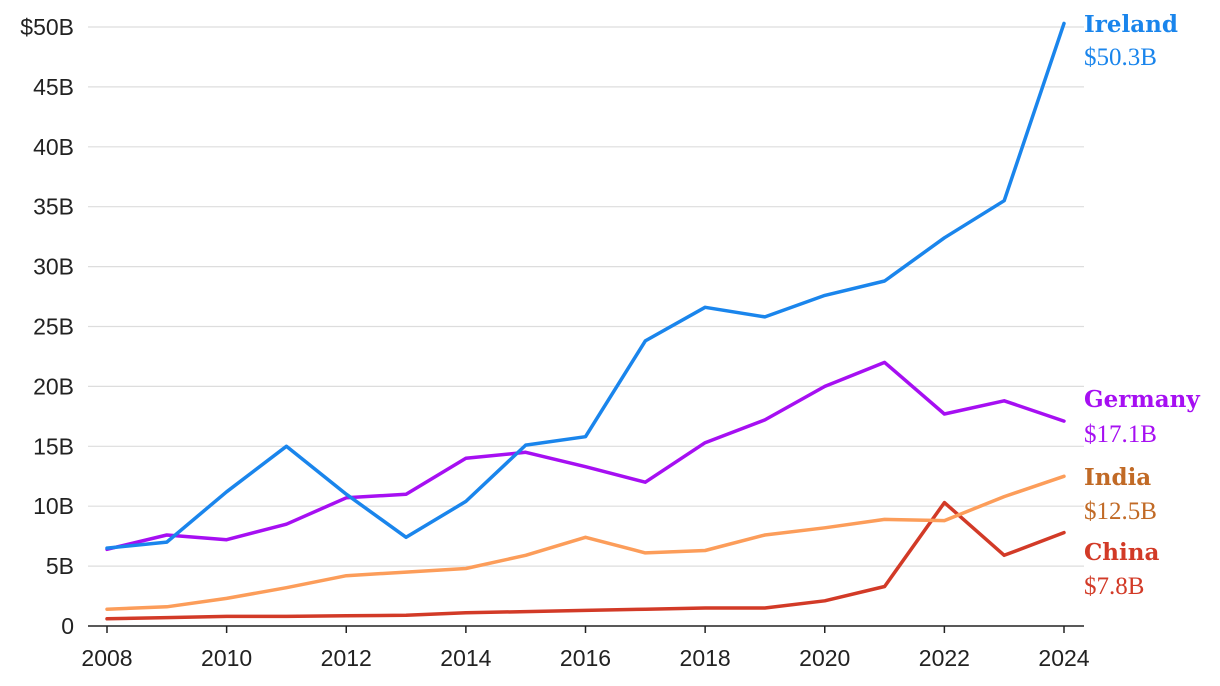  What do you see at coordinates (465, 658) in the screenshot?
I see `x-tick-label: 2014` at bounding box center [465, 658].